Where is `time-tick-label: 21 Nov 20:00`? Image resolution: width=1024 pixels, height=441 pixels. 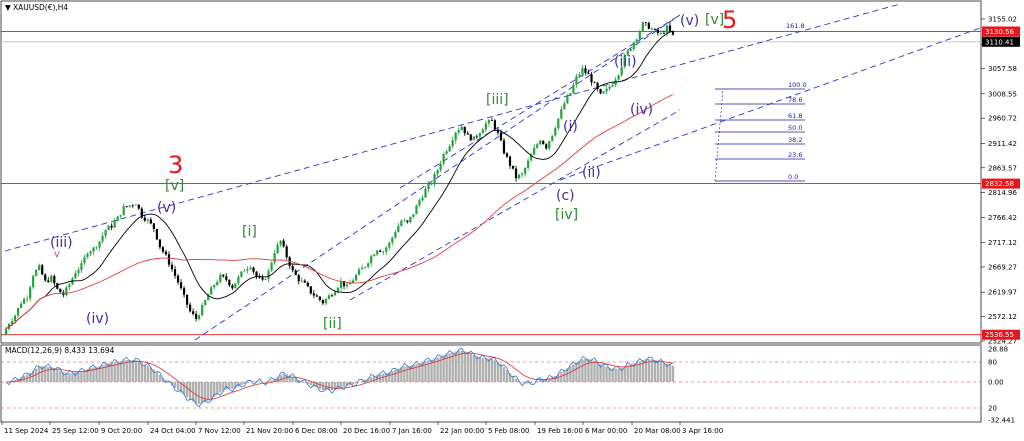 time-tick-label: 21 Nov 20:00 is located at coordinates (269, 431).